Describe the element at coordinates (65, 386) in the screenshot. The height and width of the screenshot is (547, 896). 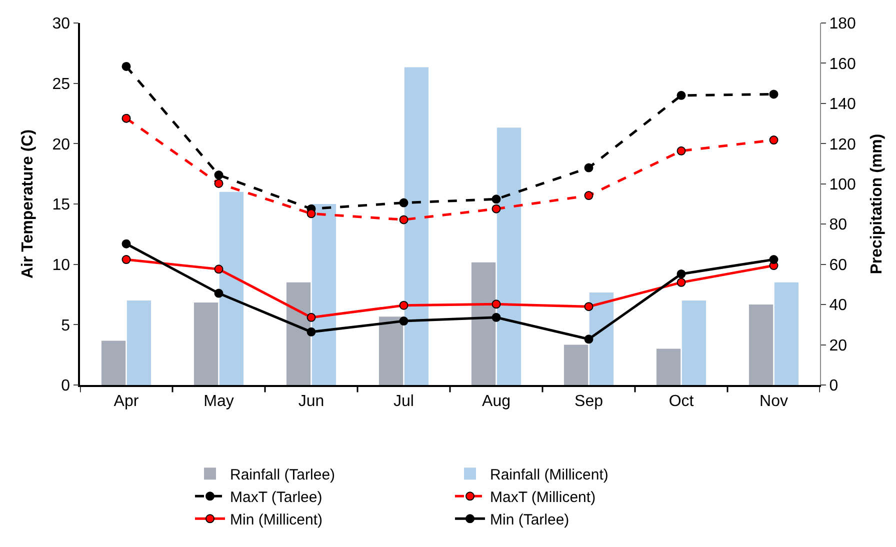
I see `y-tick-label: 0` at that location.